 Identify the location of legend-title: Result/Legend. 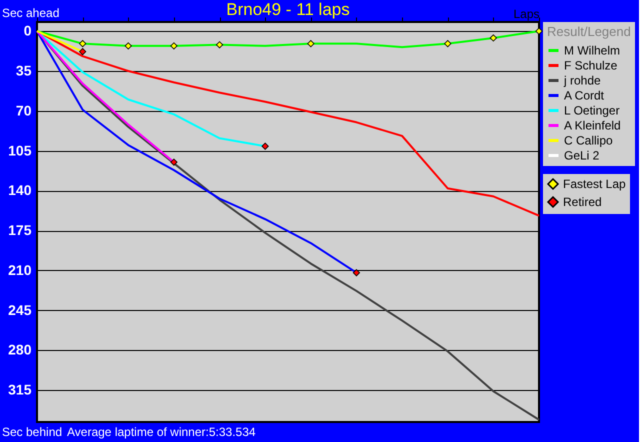
(589, 31).